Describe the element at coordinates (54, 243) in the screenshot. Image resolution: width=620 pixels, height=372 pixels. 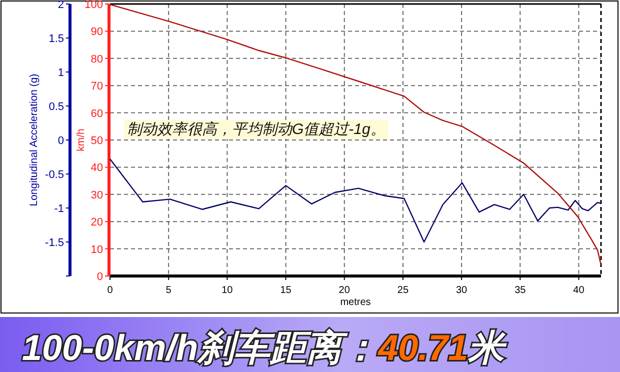
I see `y-tick-label: -1.5` at that location.